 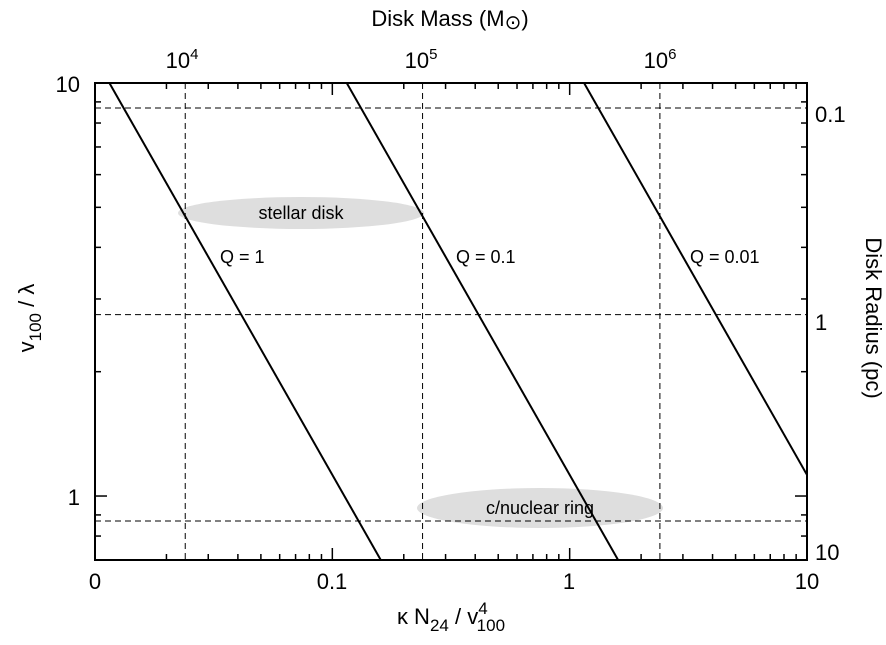 I want to click on y-tick-label-1: 1, so click(x=74, y=497).